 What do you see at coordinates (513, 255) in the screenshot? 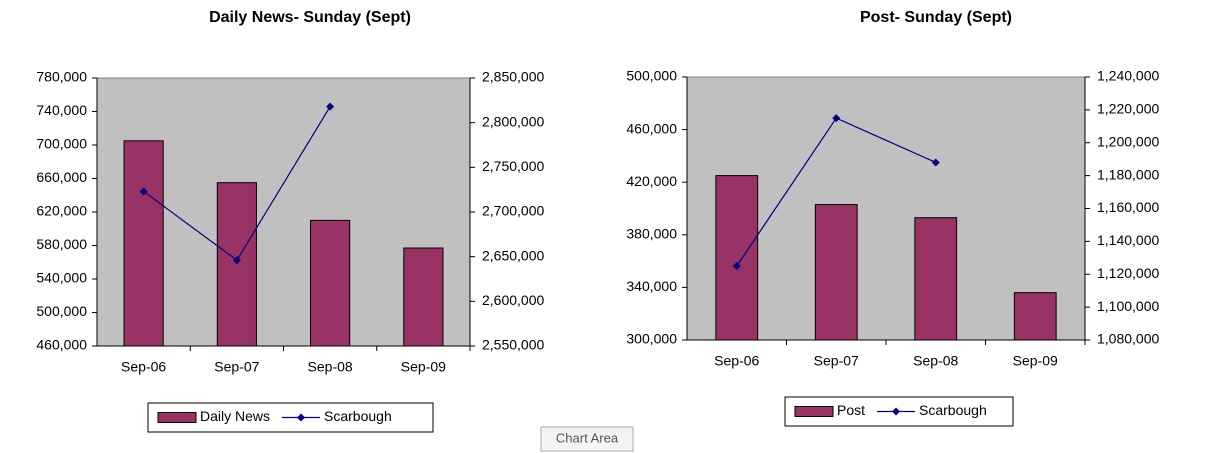
I see `y2-tick-label: 2,650,000` at bounding box center [513, 255].